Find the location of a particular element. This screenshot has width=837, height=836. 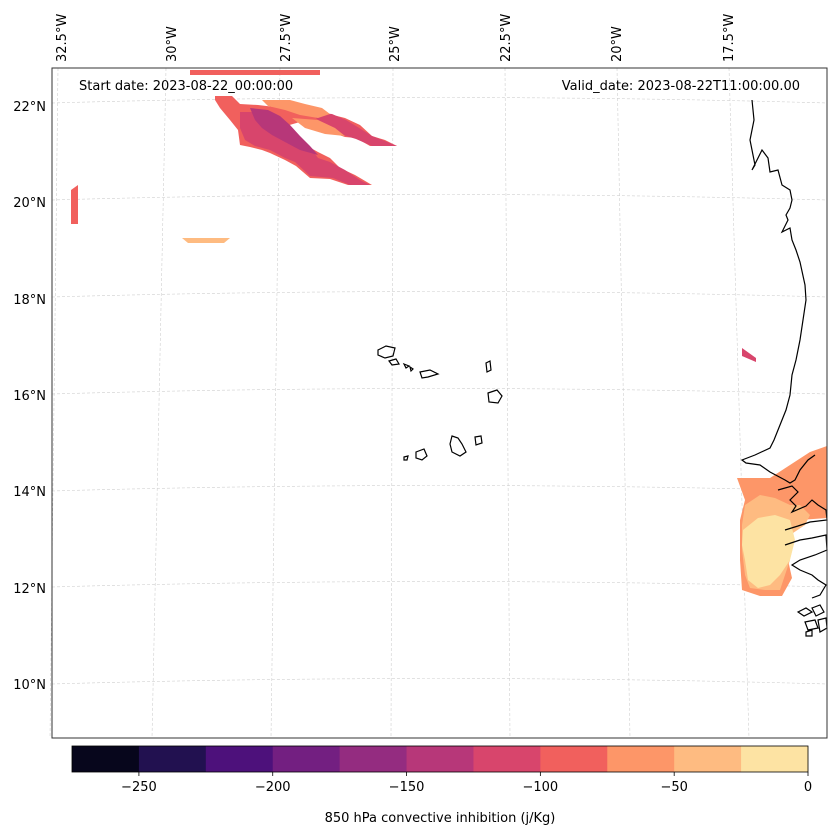

colorbar-tick-label: −100 is located at coordinates (541, 787).